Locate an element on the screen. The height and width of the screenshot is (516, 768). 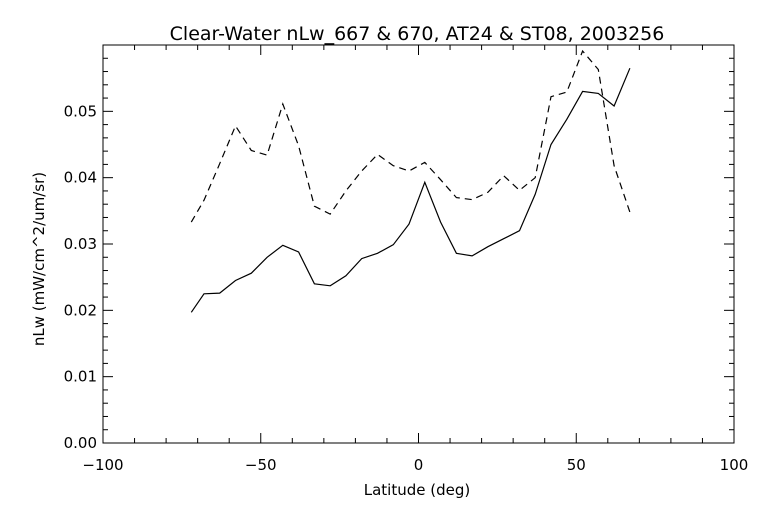
y-tick-label: 0.03 is located at coordinates (80, 244).